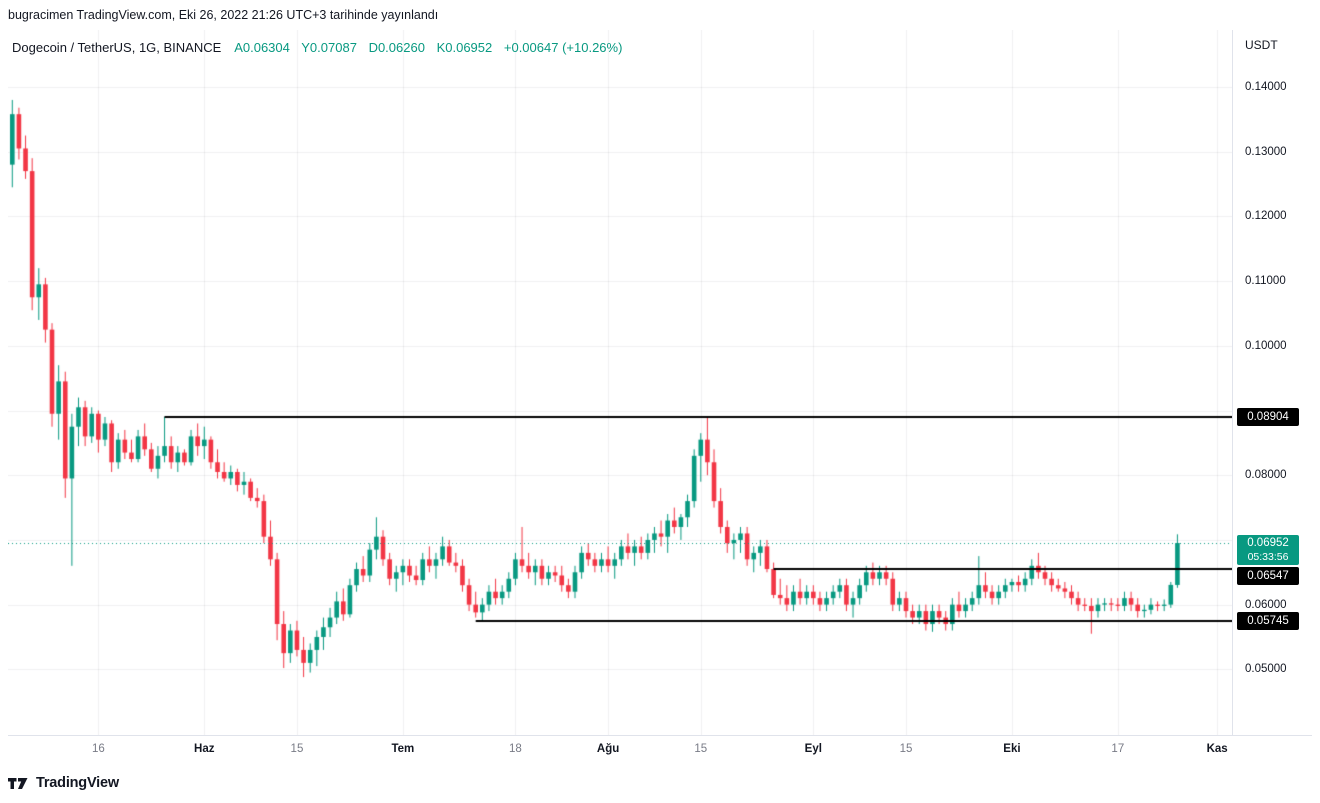  I want to click on ohlc-close: K0.06952, so click(464, 47).